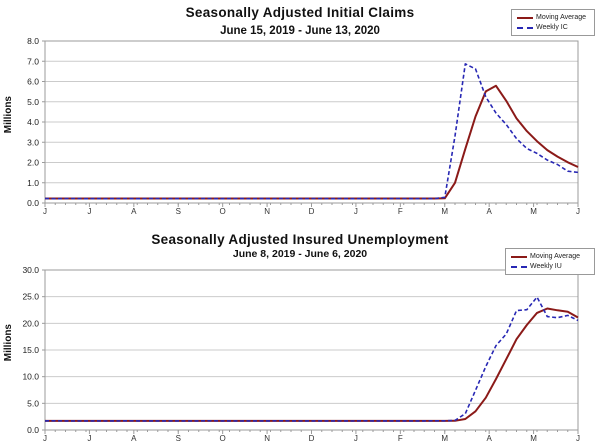 The image size is (600, 446). What do you see at coordinates (33, 41) in the screenshot?
I see `svg-text: 8.0` at bounding box center [33, 41].